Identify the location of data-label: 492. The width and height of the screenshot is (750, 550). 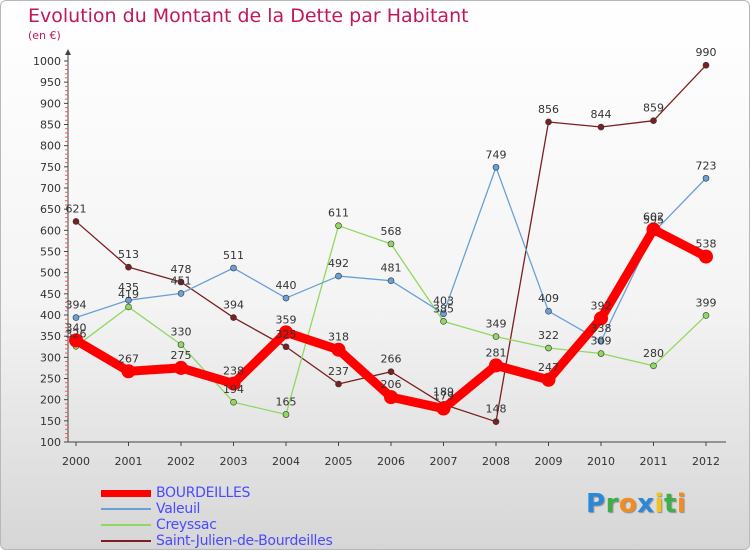
(338, 263).